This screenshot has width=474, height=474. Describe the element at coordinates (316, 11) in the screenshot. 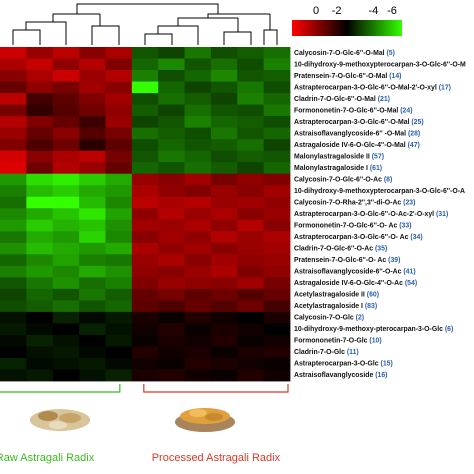

I see `legend-tick-label: 0` at that location.